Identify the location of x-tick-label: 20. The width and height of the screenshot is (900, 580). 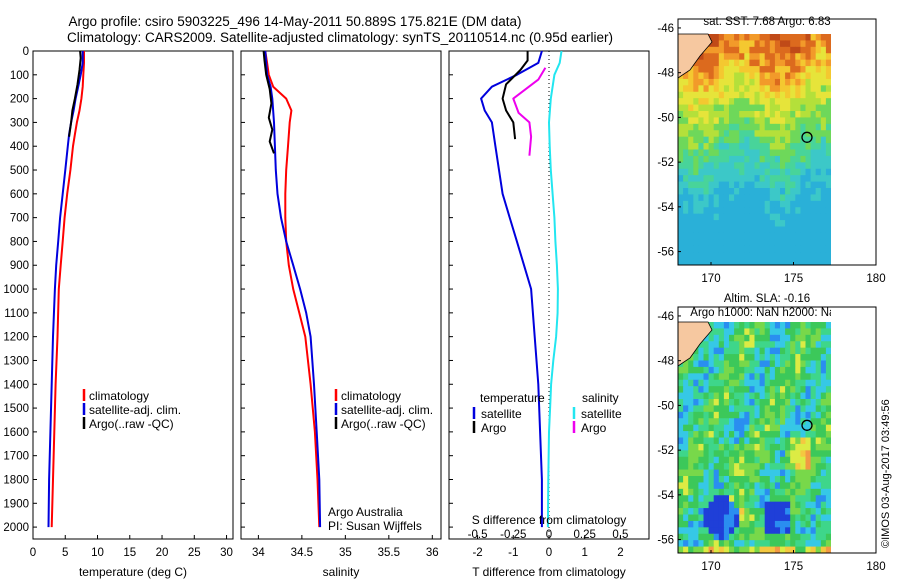
(162, 553).